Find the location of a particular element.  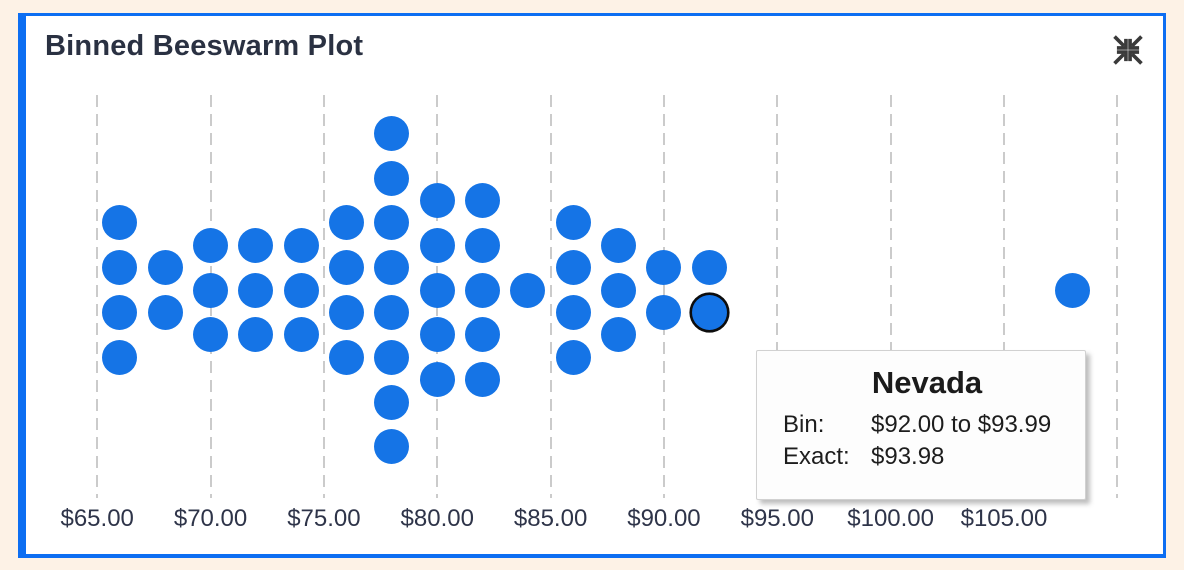

tooltip-table: Bin: $92.00 to $93.99 Exact: $93.98 is located at coordinates (917, 441).